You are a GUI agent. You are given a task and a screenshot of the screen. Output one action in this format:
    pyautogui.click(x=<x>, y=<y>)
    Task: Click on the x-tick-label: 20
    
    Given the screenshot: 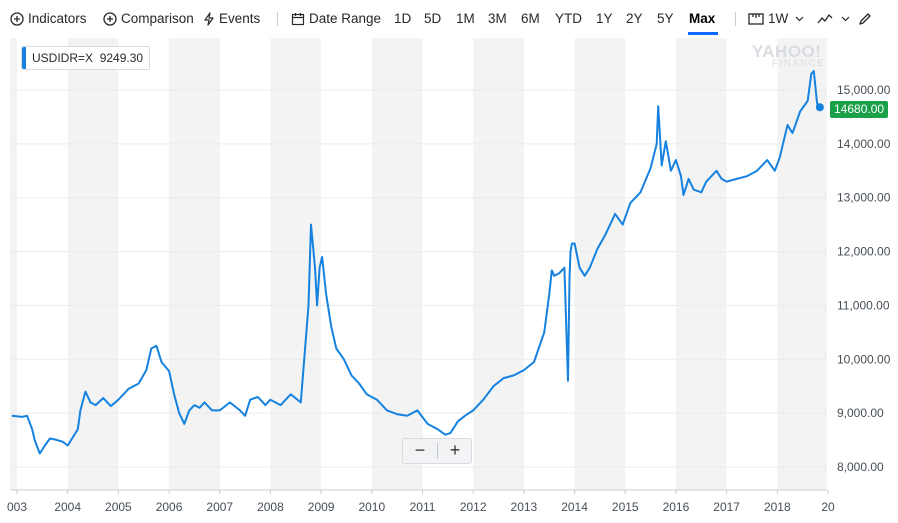 What is the action you would take?
    pyautogui.click(x=828, y=507)
    